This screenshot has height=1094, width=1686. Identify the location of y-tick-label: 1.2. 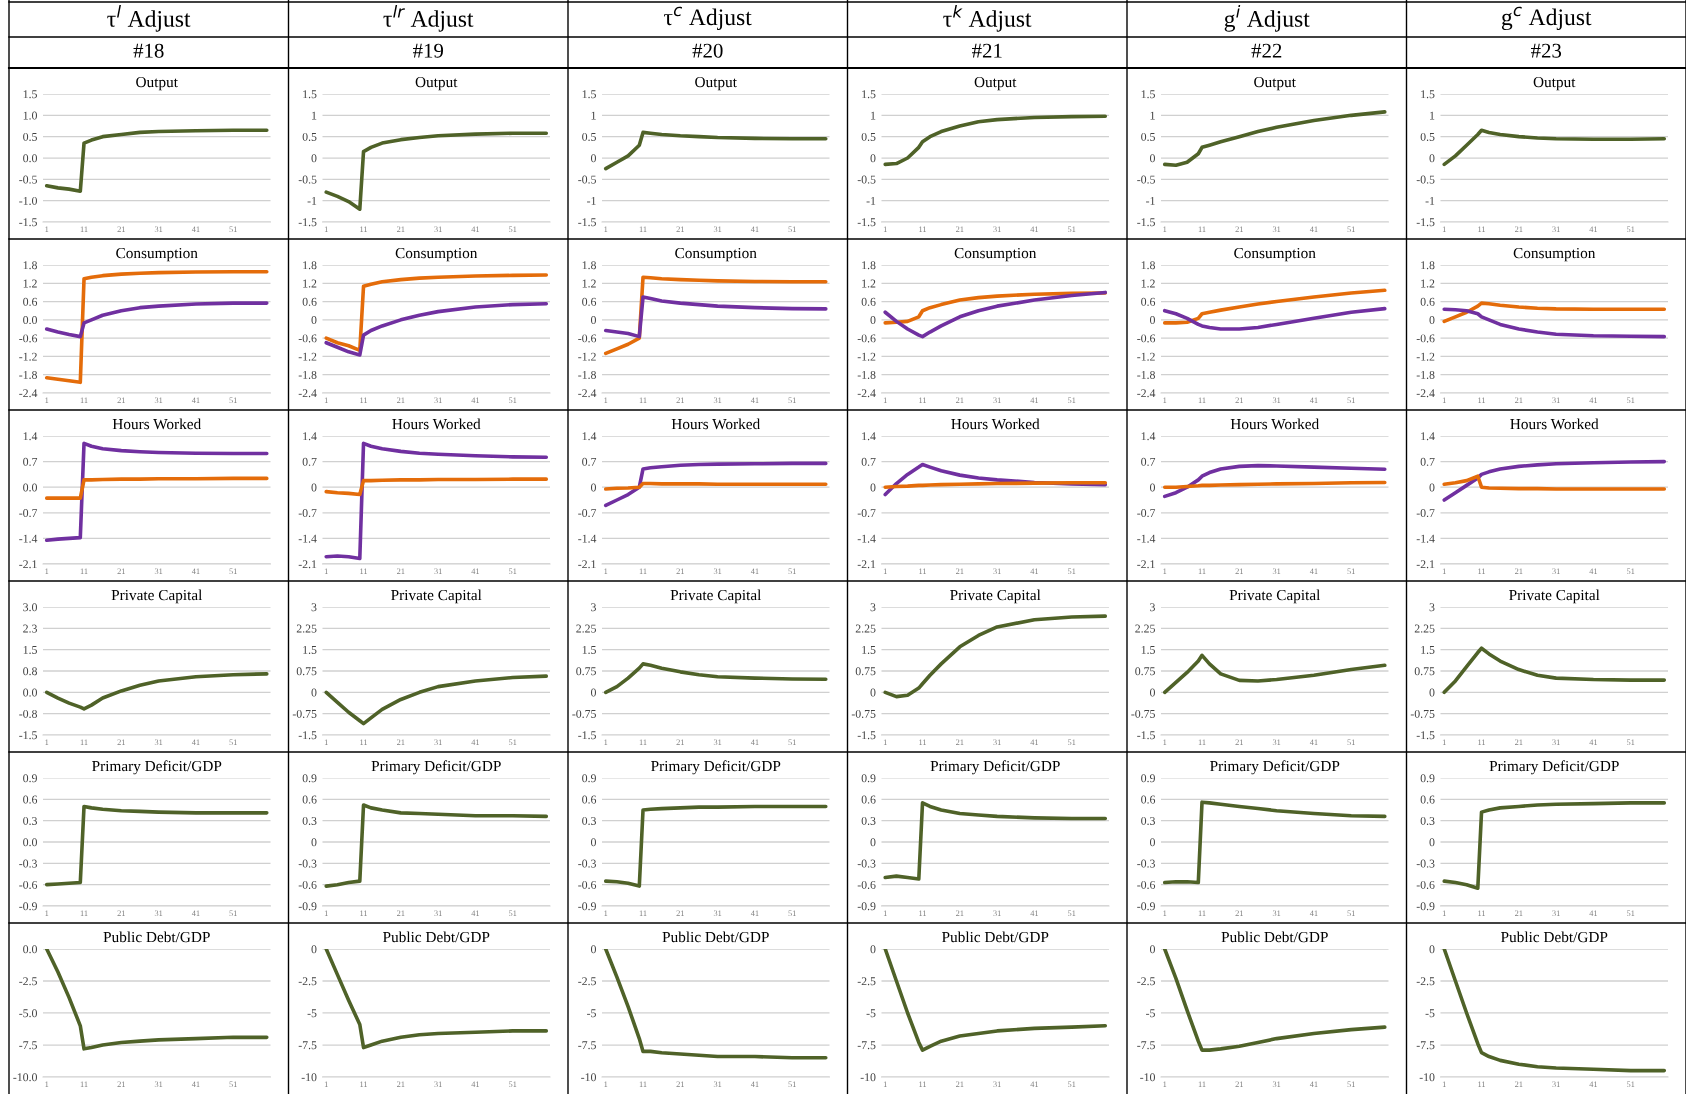
(589, 283).